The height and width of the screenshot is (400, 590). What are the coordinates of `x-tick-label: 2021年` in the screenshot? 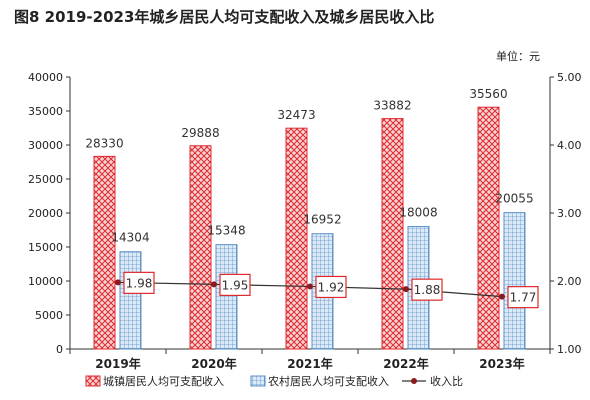 It's located at (309, 363).